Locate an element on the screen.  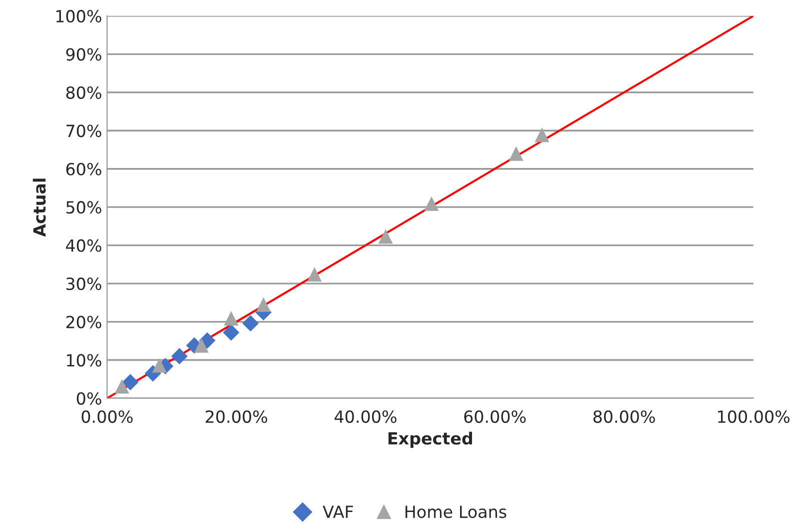
x-tick-label: 40.00% is located at coordinates (365, 416).